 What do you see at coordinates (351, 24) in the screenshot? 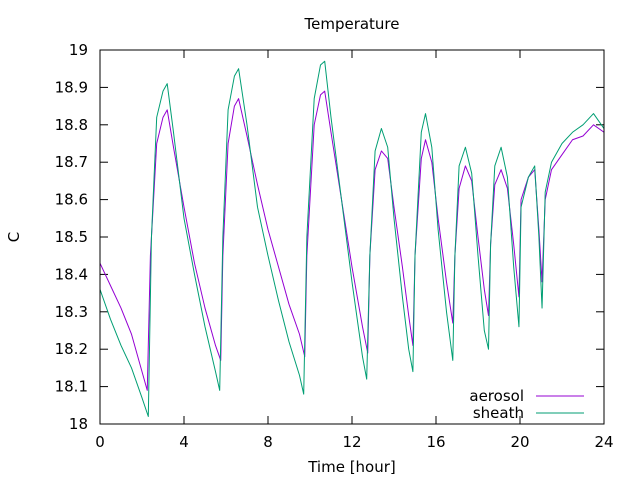
I see `chart-title: Temperature` at bounding box center [351, 24].